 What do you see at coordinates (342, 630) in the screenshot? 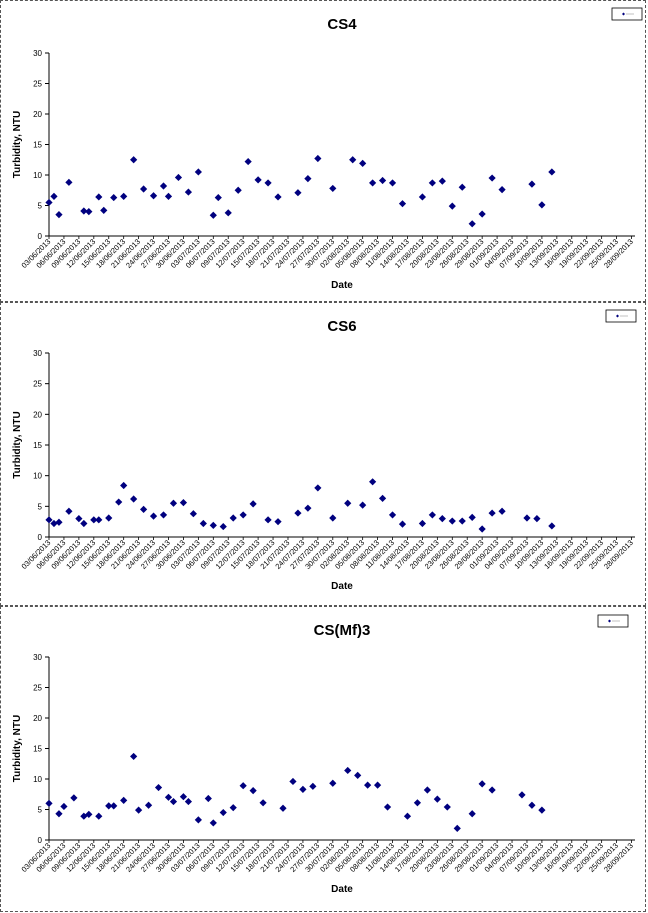
I see `chart-title: CS(Mf)3` at bounding box center [342, 630].